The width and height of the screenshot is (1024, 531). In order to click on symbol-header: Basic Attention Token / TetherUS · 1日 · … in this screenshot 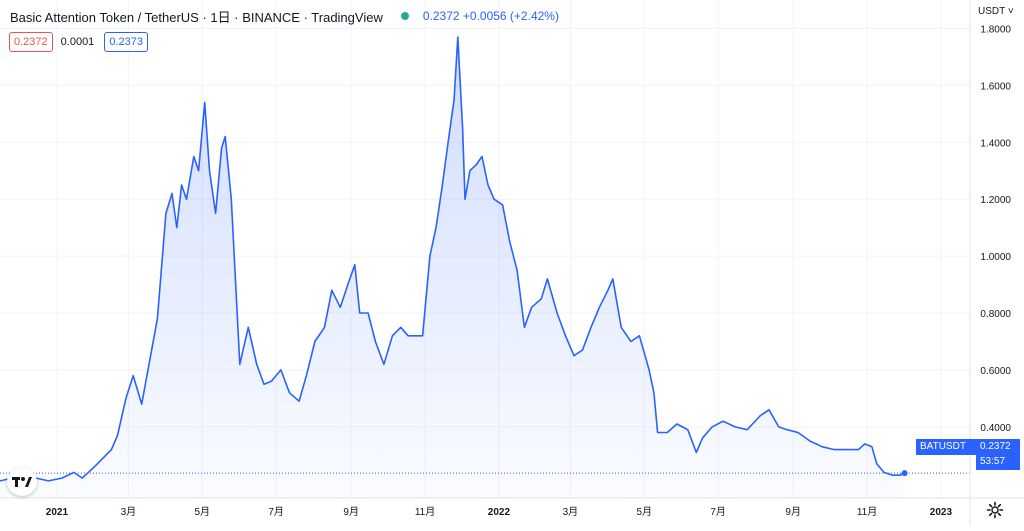, I will do `click(284, 16)`.